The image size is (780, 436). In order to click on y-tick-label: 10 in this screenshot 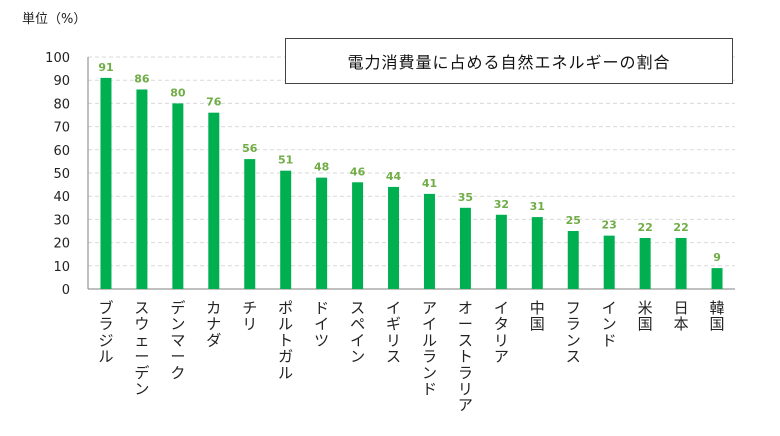, I will do `click(61, 267)`.